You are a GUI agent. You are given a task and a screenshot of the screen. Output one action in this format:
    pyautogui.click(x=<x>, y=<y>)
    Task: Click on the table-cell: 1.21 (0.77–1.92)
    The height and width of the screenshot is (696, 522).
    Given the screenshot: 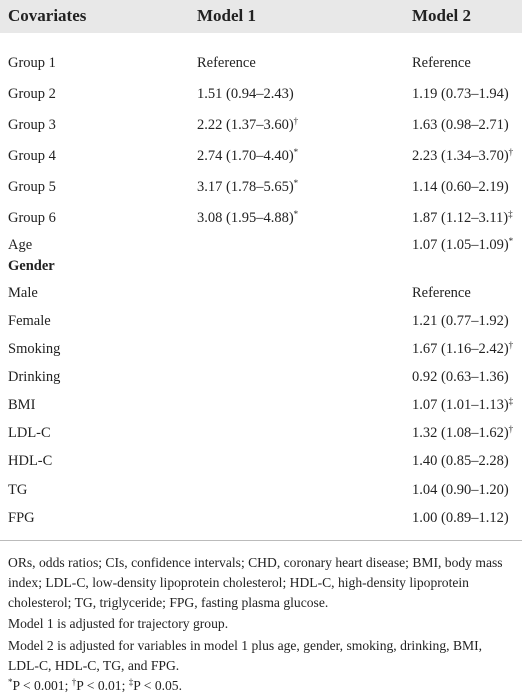 What is the action you would take?
    pyautogui.click(x=460, y=321)
    